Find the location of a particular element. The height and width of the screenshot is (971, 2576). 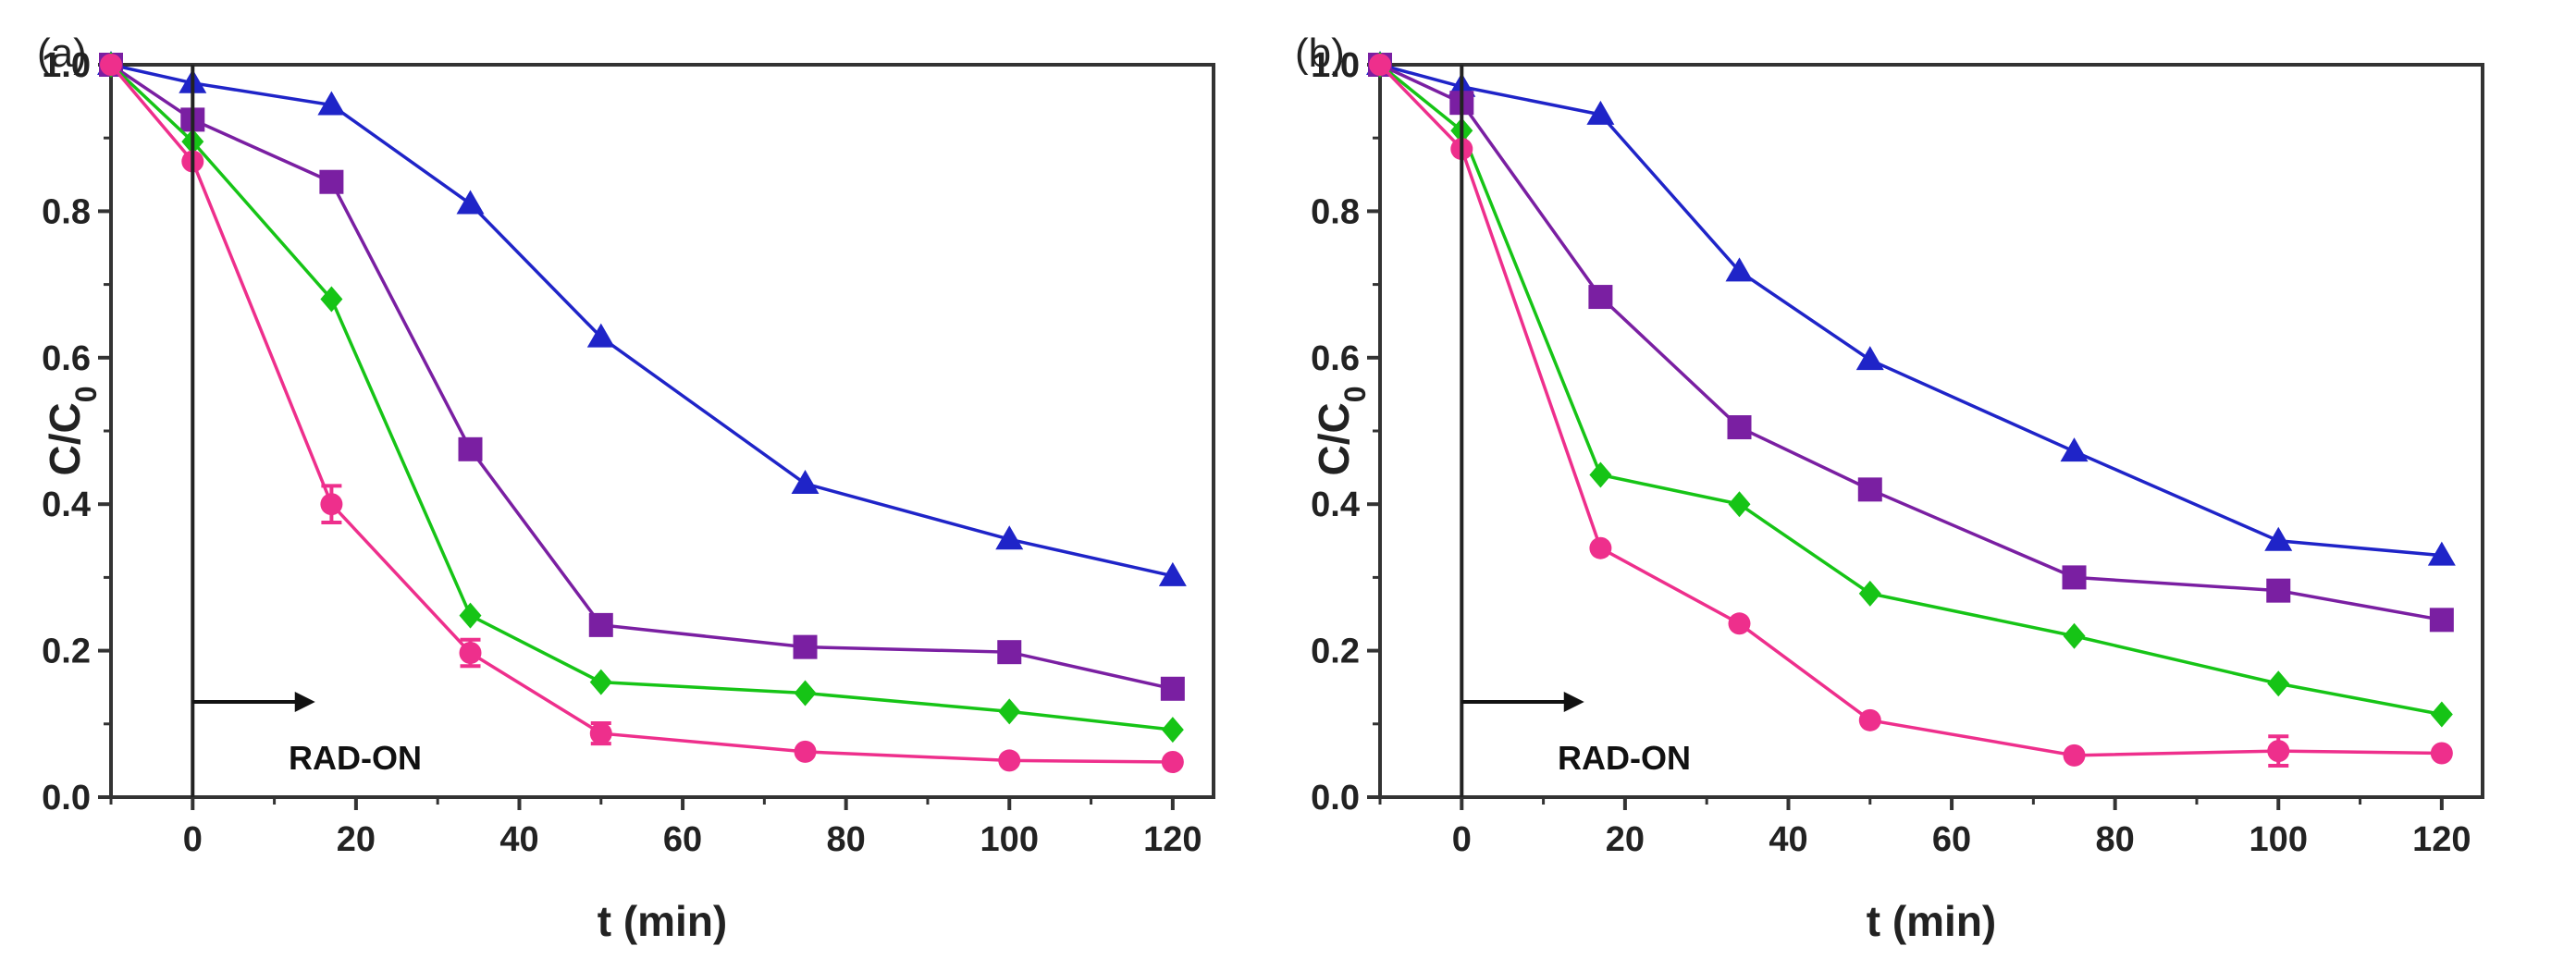

x-tick-label: 20 is located at coordinates (1625, 840).